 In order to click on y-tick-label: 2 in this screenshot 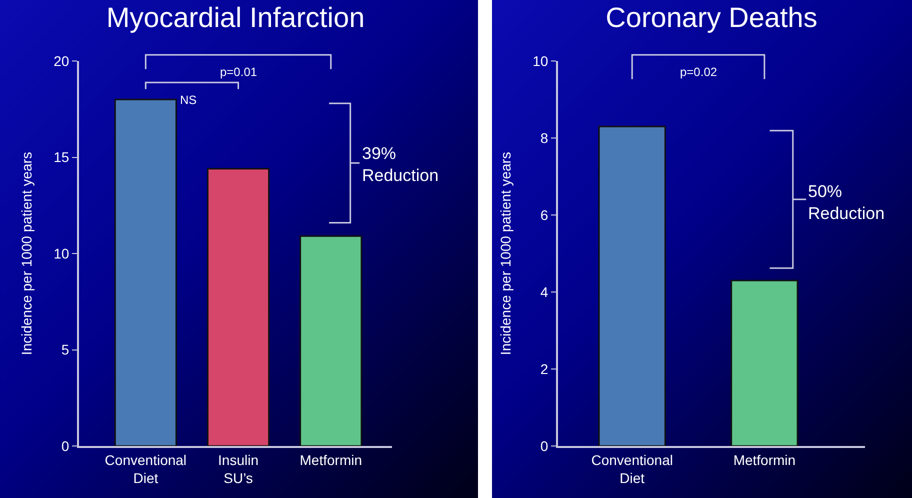, I will do `click(544, 368)`.